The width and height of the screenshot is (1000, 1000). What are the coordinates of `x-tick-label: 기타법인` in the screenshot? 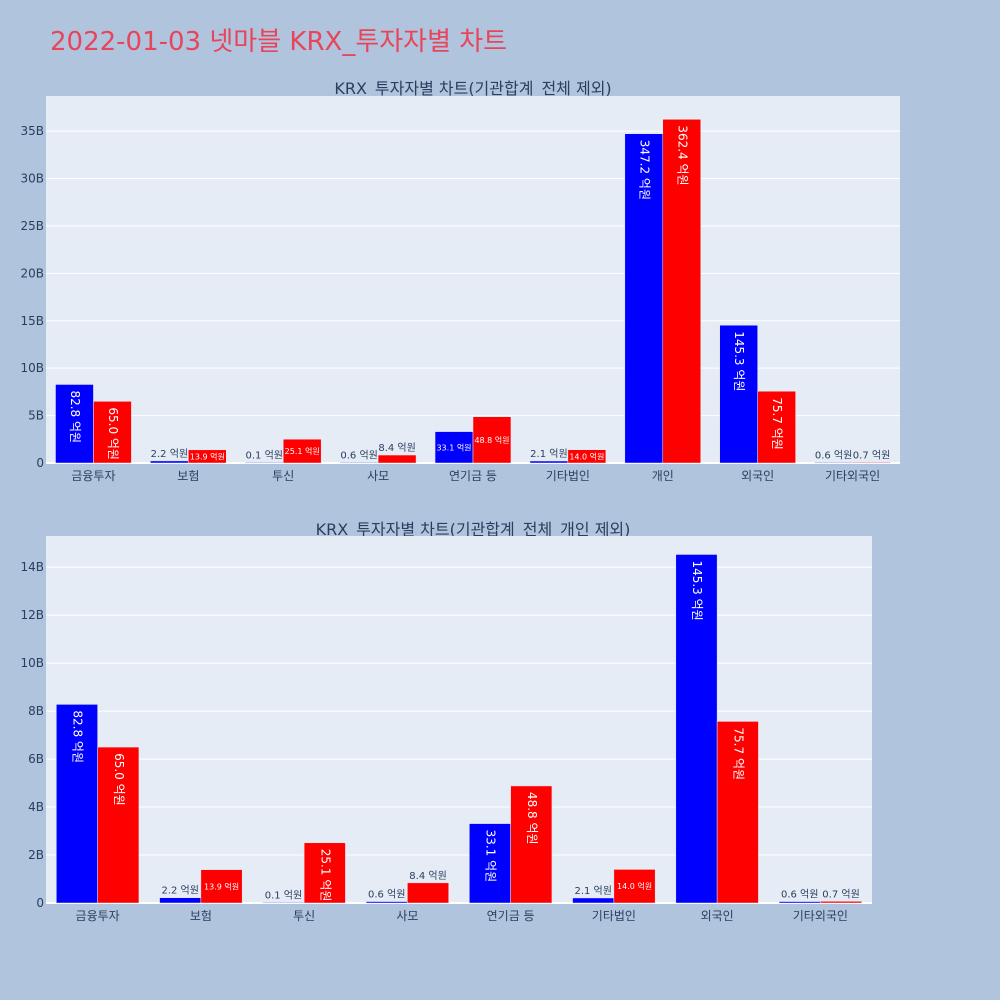 It's located at (568, 476).